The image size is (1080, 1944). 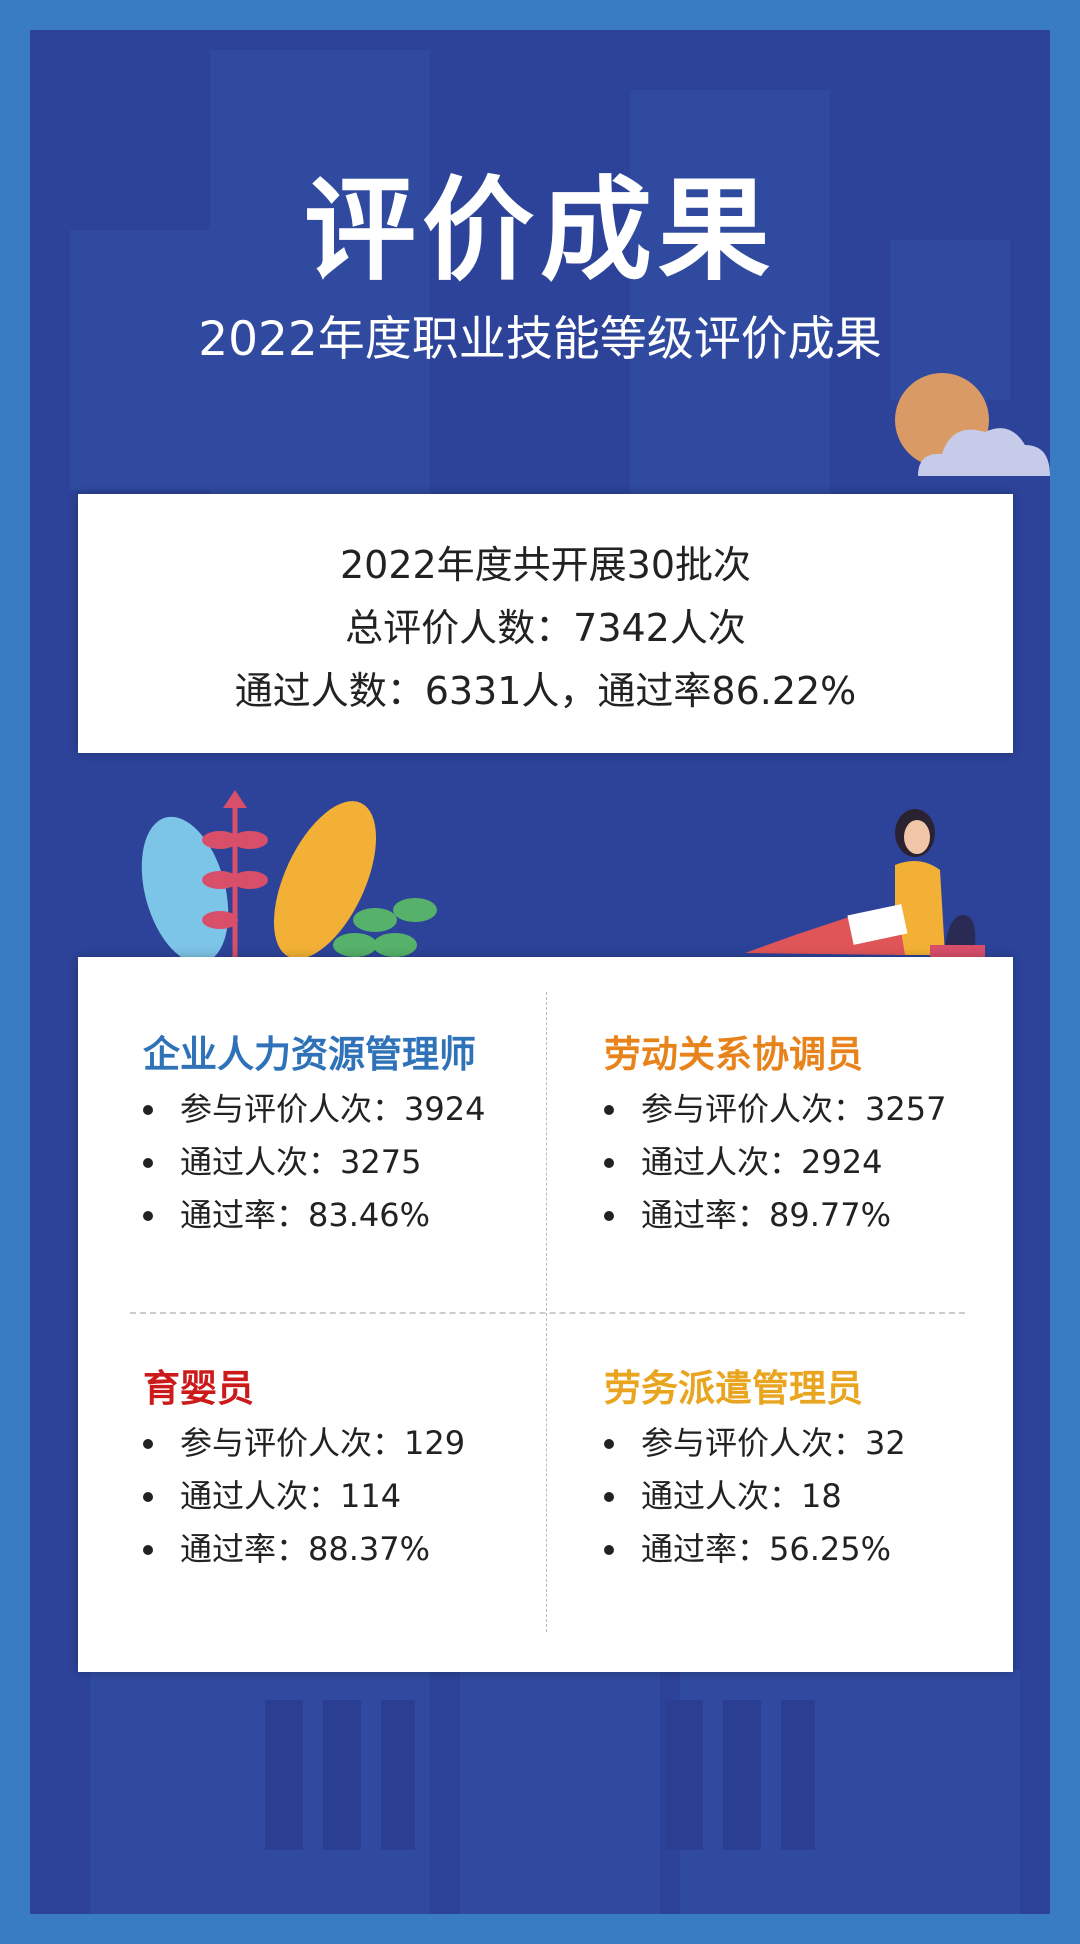 What do you see at coordinates (314, 1109) in the screenshot?
I see `list-item: 参与评价人次：3924` at bounding box center [314, 1109].